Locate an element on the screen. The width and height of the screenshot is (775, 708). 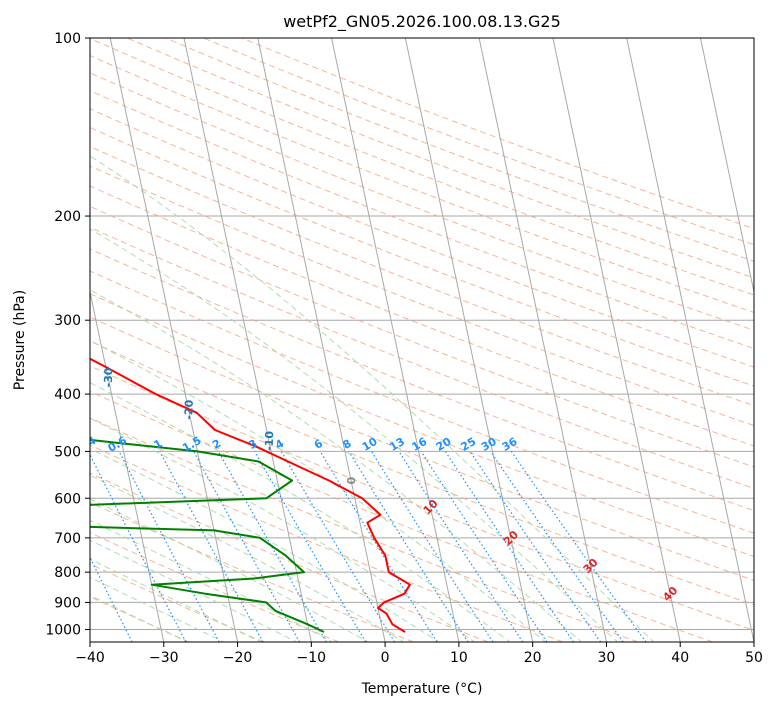
isotherm-label: -30 is located at coordinates (109, 377).